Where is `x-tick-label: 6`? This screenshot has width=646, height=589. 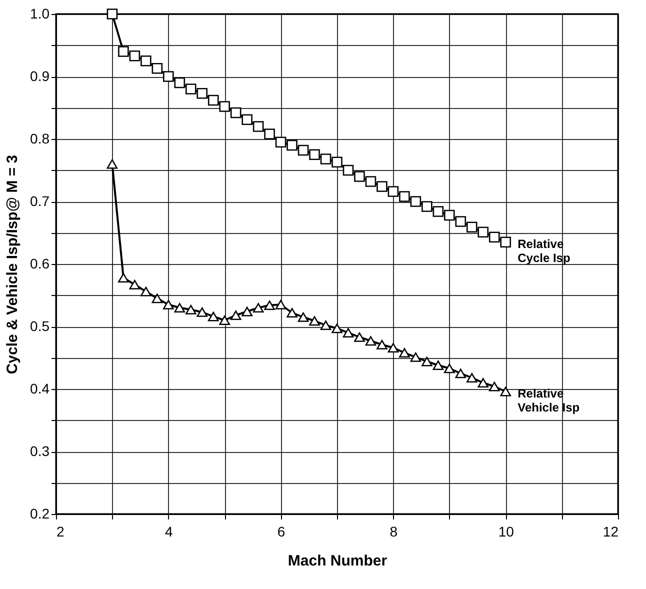 x-tick-label: 6 is located at coordinates (281, 532).